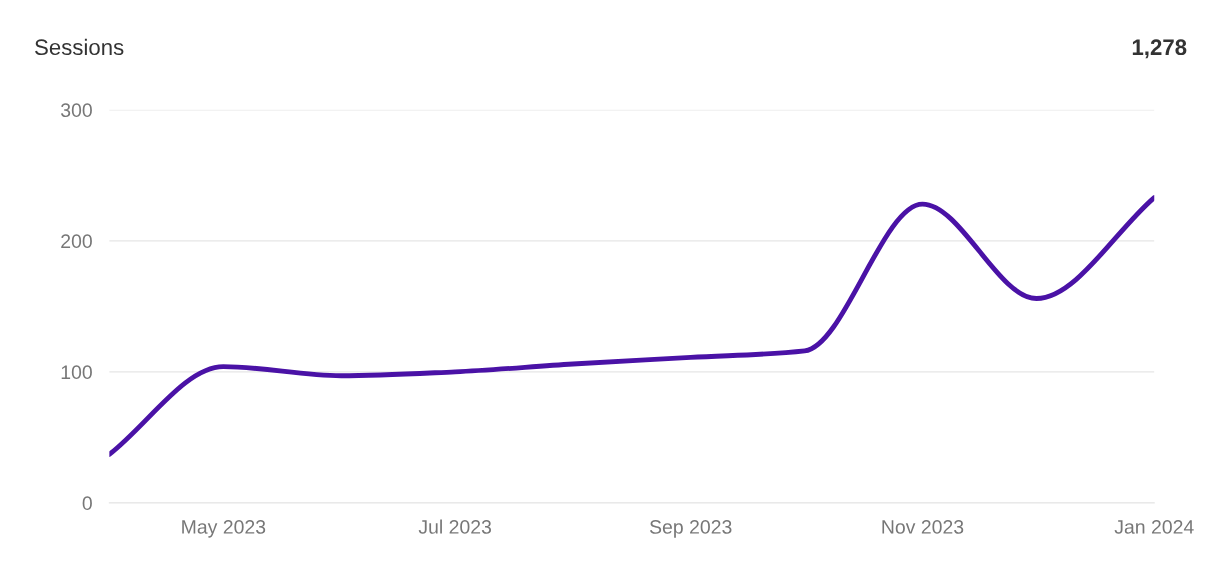 The height and width of the screenshot is (578, 1215). What do you see at coordinates (455, 526) in the screenshot?
I see `x-tick-label: Jul 2023` at bounding box center [455, 526].